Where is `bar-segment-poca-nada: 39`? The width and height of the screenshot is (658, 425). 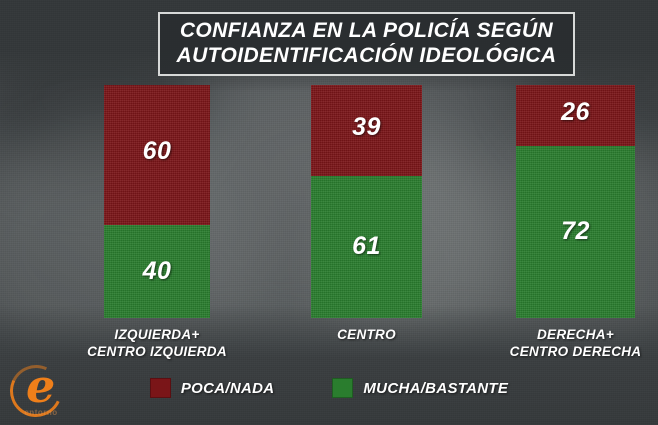 bar-segment-poca-nada: 39 is located at coordinates (366, 130).